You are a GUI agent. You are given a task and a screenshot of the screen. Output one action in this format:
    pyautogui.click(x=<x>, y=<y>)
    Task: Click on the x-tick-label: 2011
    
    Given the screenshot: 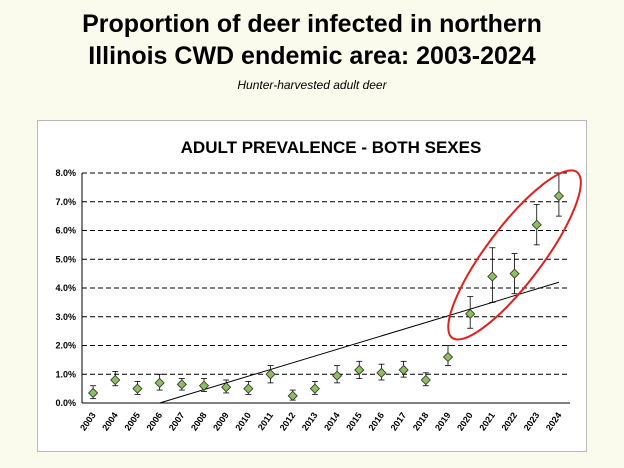 What is the action you would take?
    pyautogui.click(x=265, y=421)
    